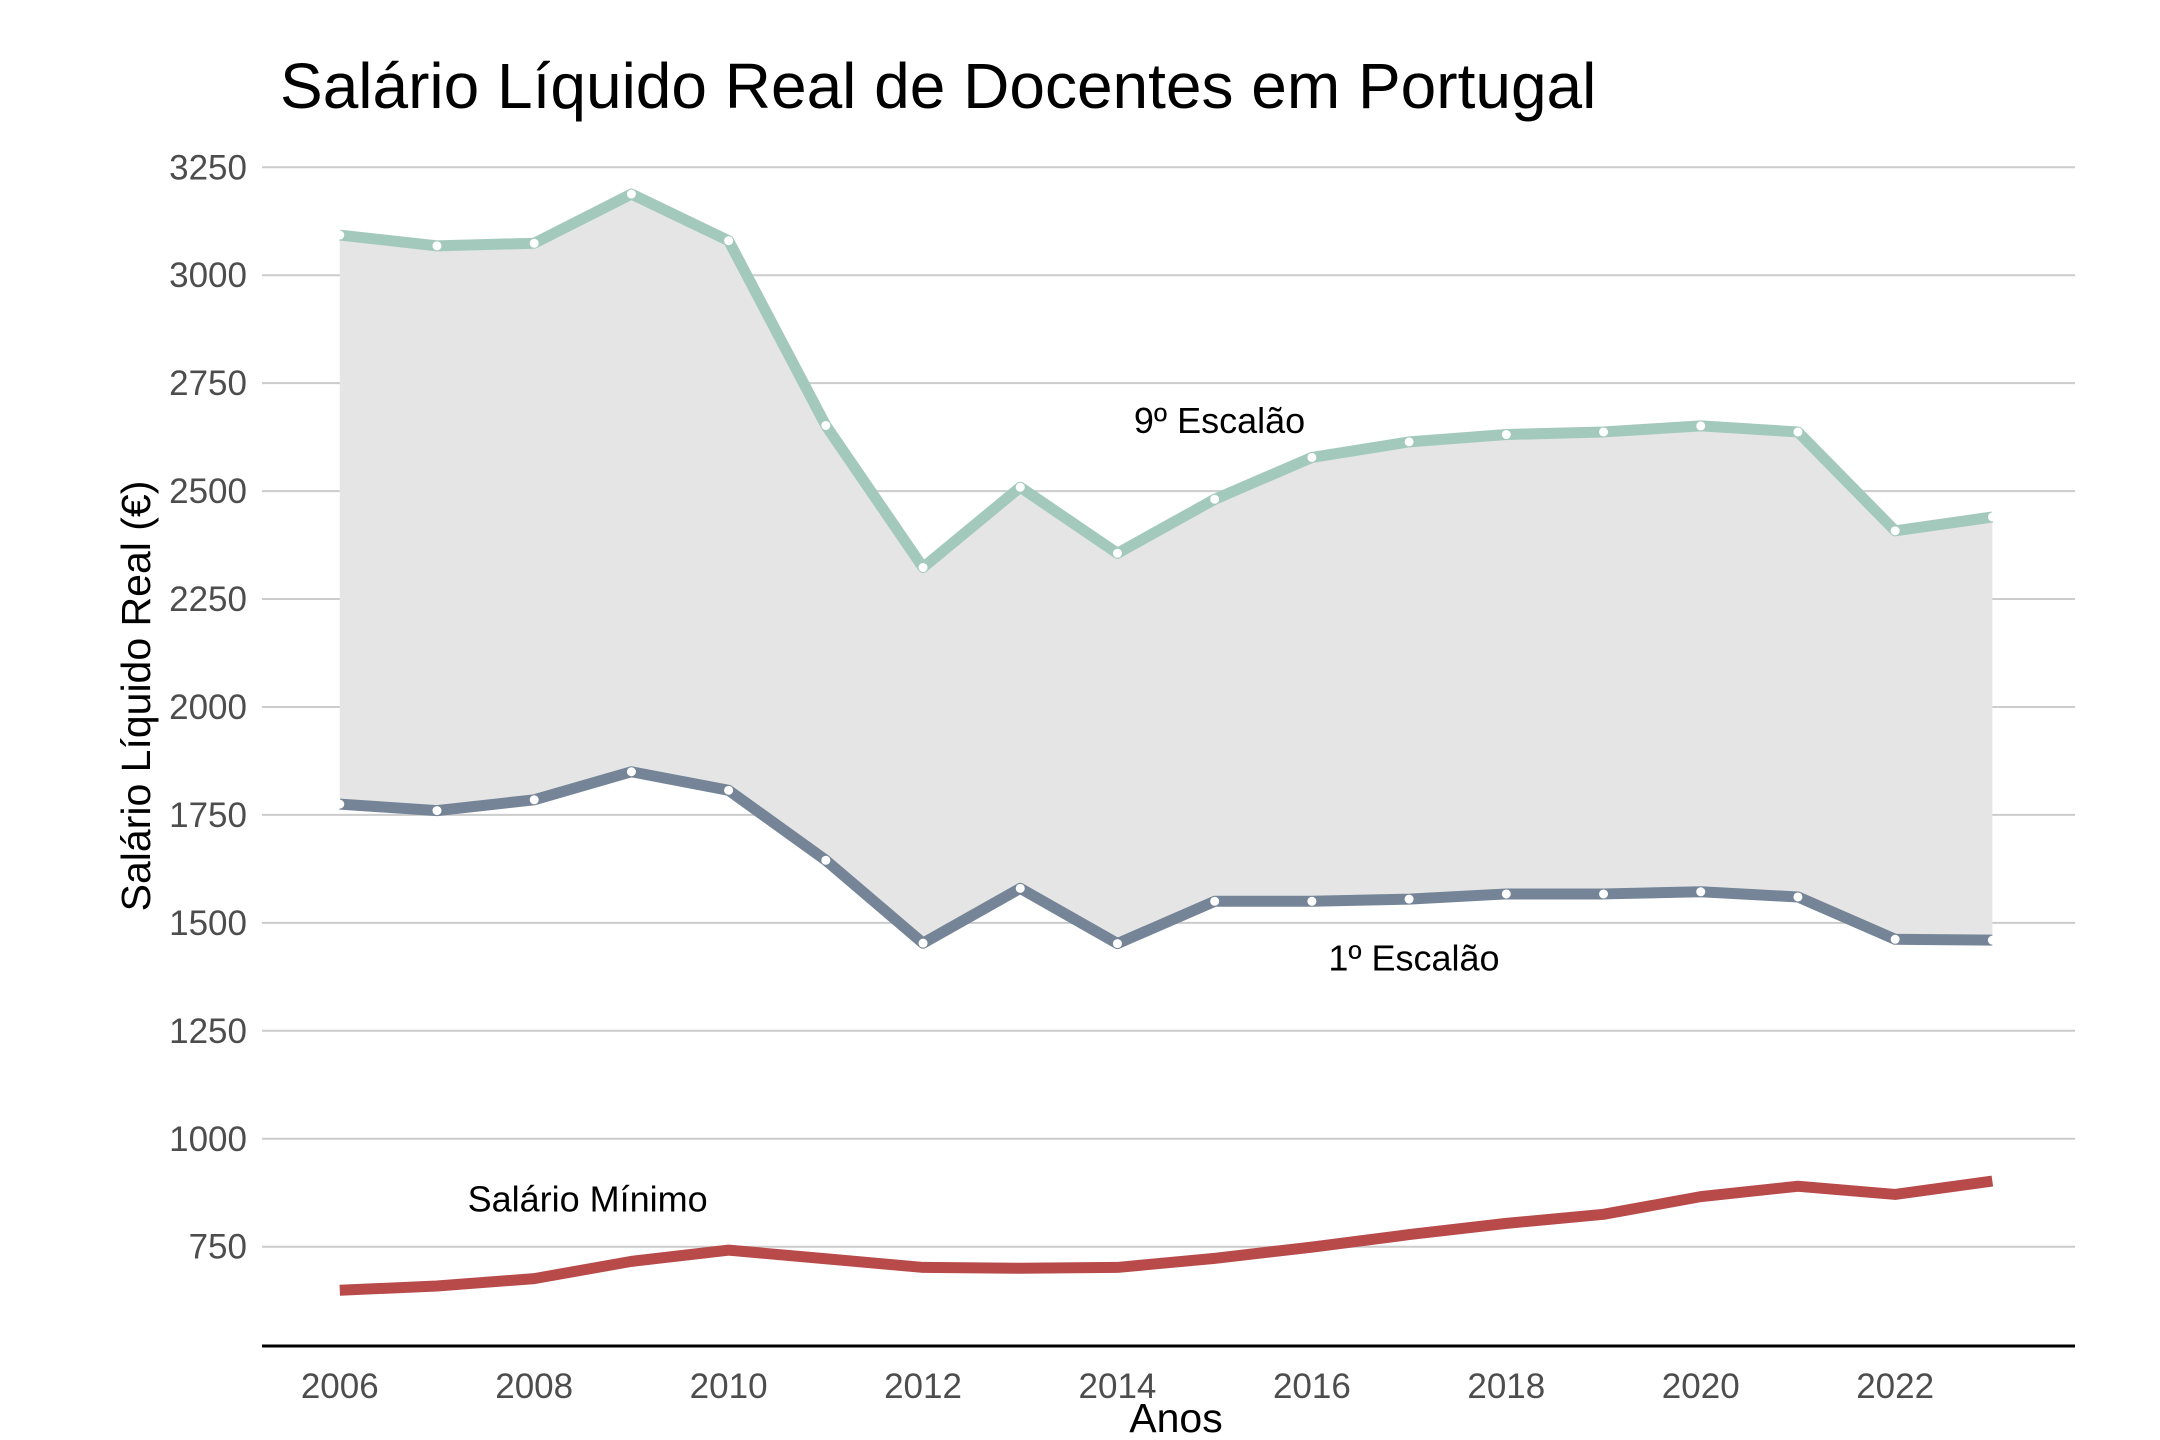 The image size is (2160, 1440). What do you see at coordinates (1895, 1386) in the screenshot?
I see `x-tick-label: 2022` at bounding box center [1895, 1386].